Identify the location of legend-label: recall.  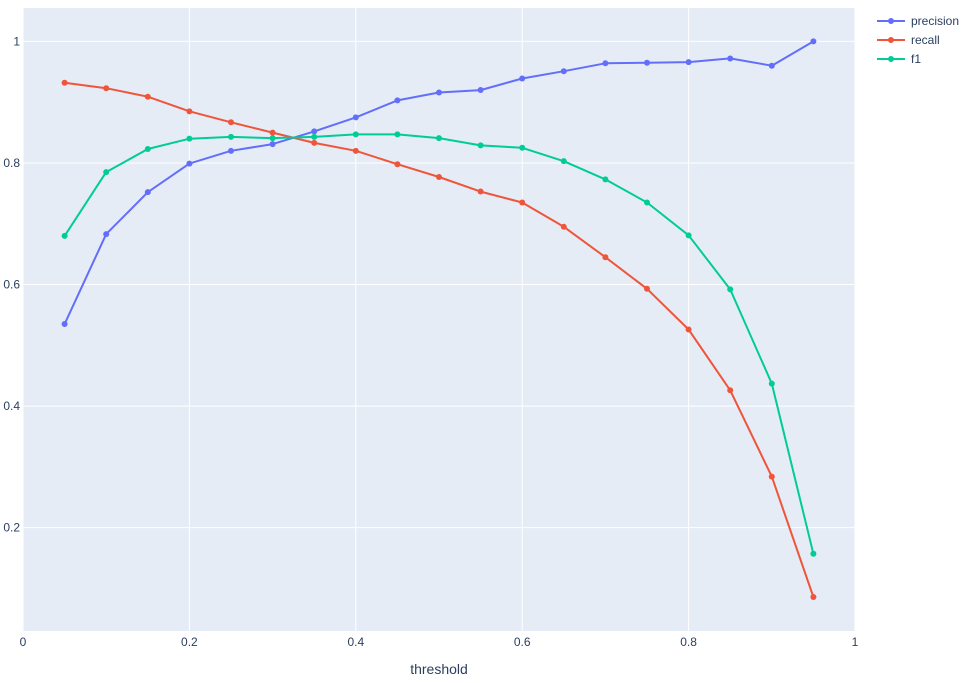
(925, 40).